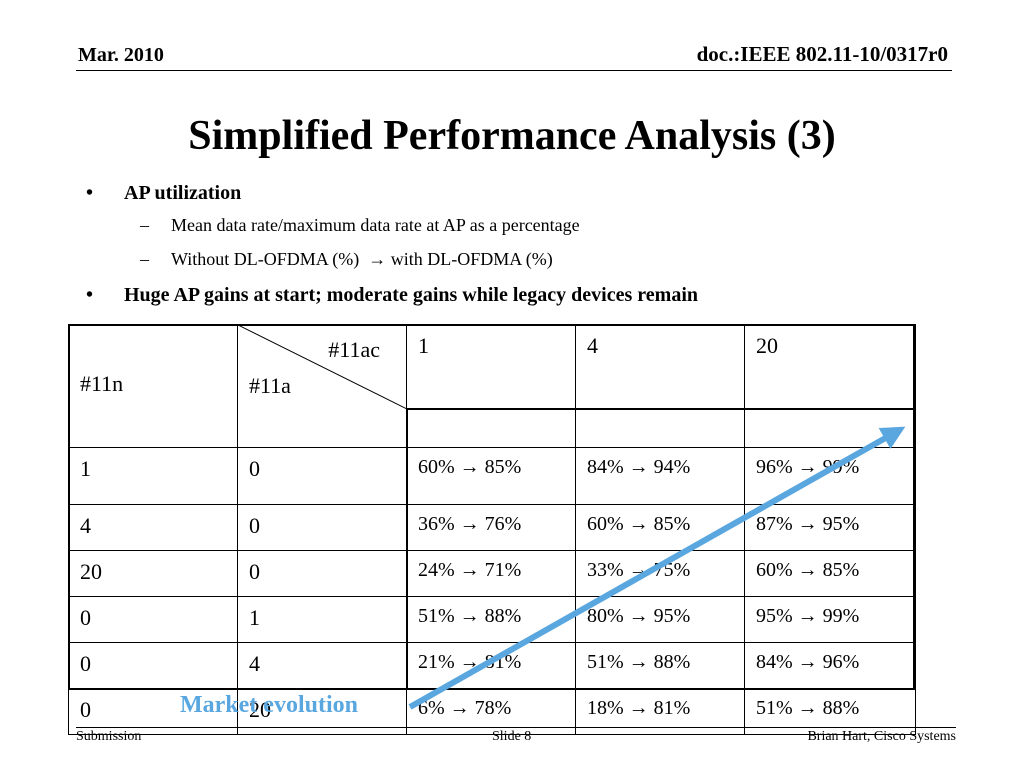 Image resolution: width=1024 pixels, height=768 pixels. What do you see at coordinates (153, 527) in the screenshot?
I see `cell-11n: 4` at bounding box center [153, 527].